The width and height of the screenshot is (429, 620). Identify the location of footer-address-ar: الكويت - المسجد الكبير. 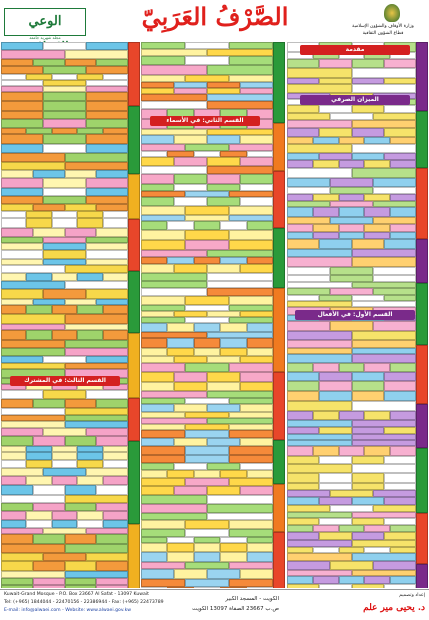
(252, 599).